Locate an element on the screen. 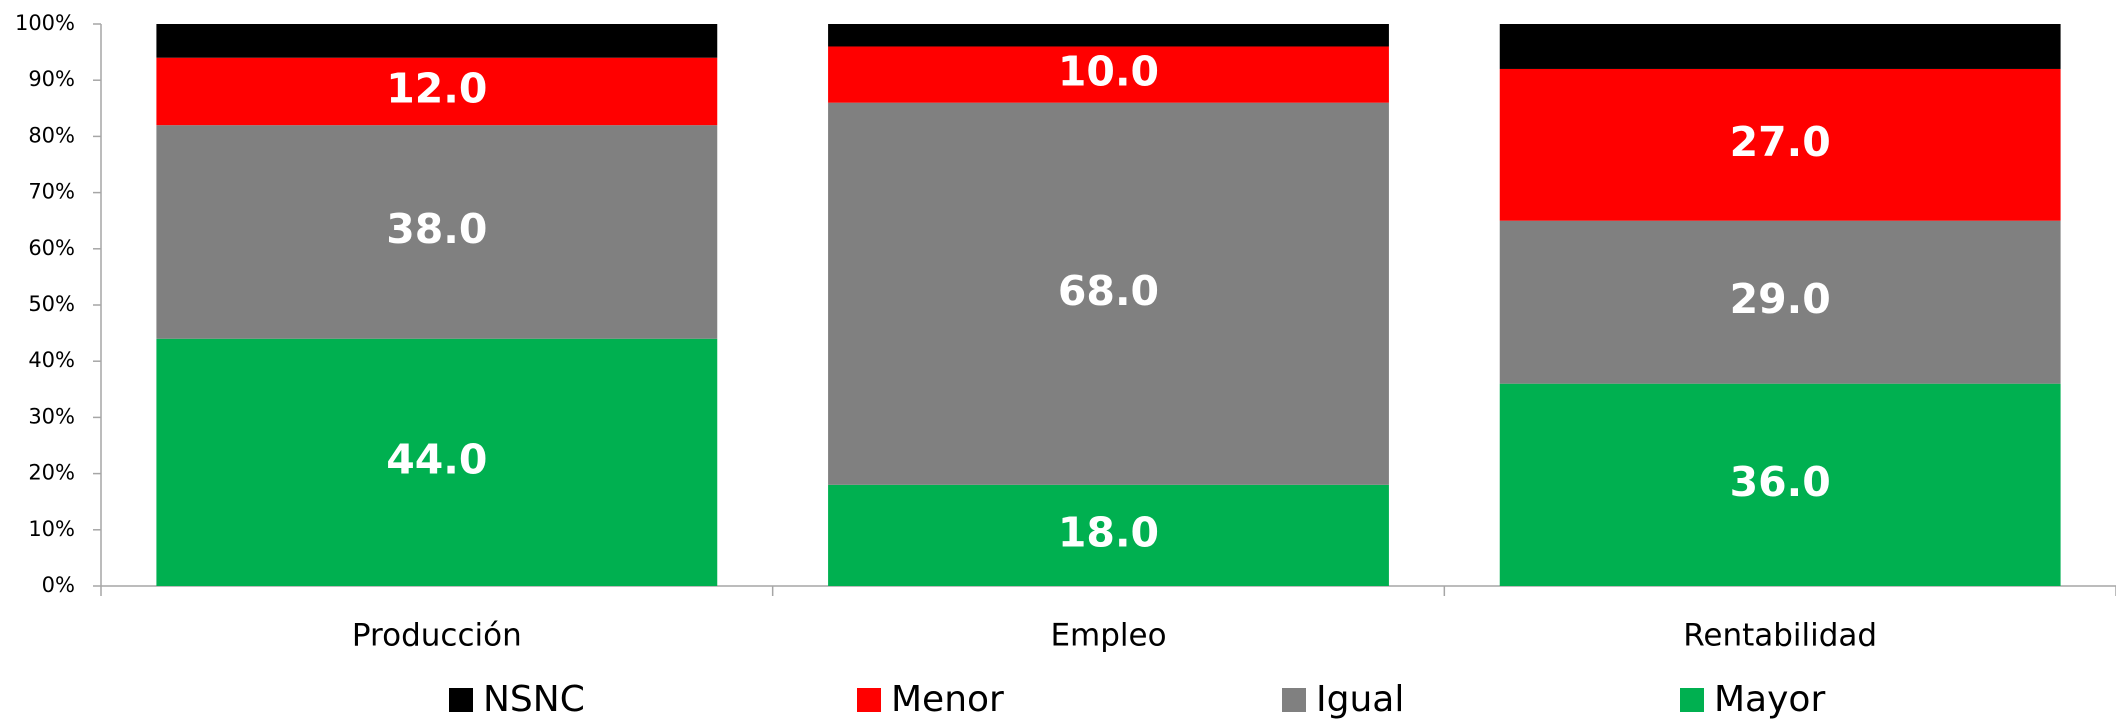 The image size is (2116, 720). x-tick-label: Empleo is located at coordinates (1108, 636).